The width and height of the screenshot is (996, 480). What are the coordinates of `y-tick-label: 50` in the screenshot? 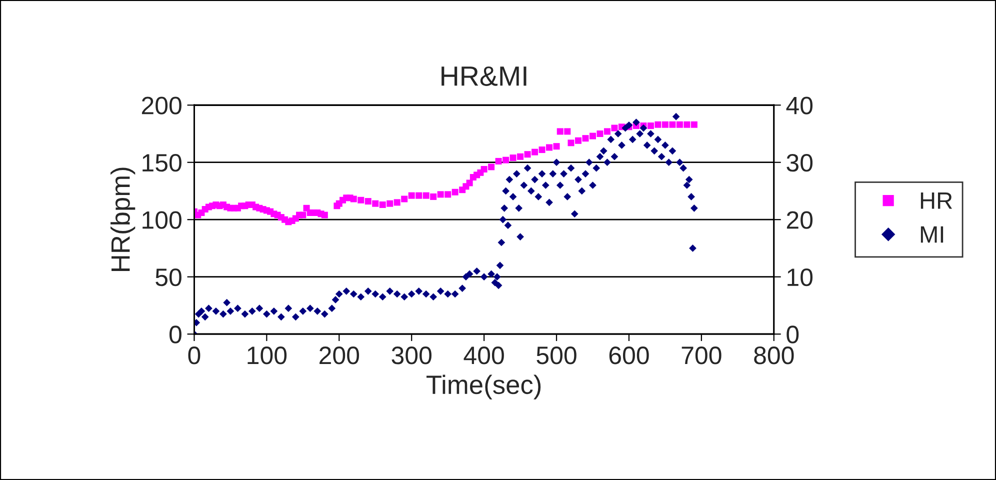 It's located at (169, 277).